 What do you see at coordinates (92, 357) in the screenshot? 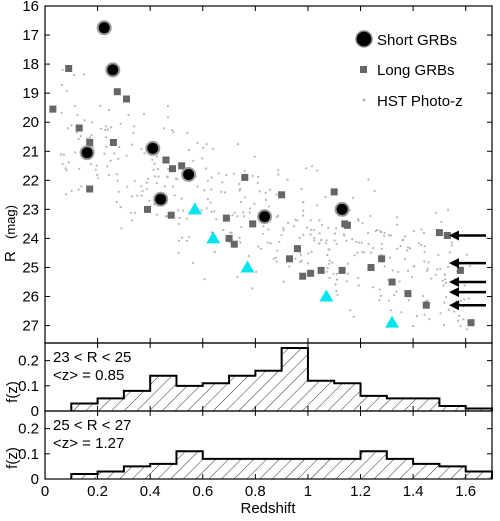
I see `mid-annotation-range: 23 < R < 25` at bounding box center [92, 357].